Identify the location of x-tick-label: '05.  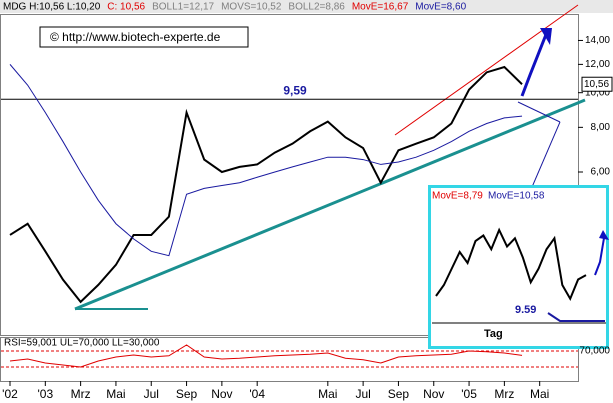
(469, 394).